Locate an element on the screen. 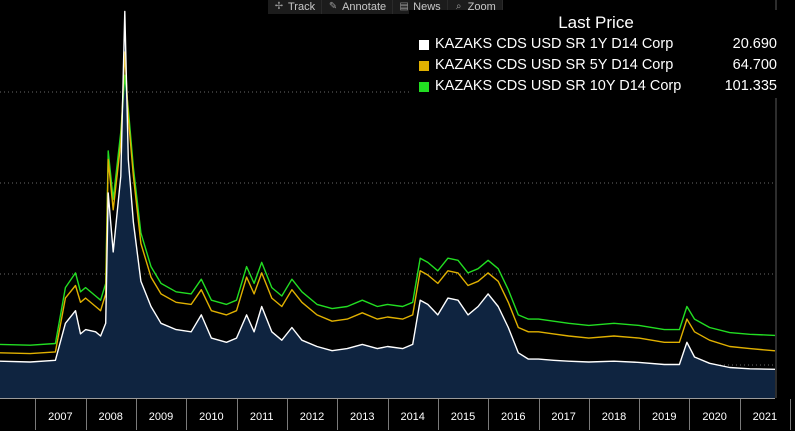  x-tick-label-2021: 2021 is located at coordinates (765, 417).